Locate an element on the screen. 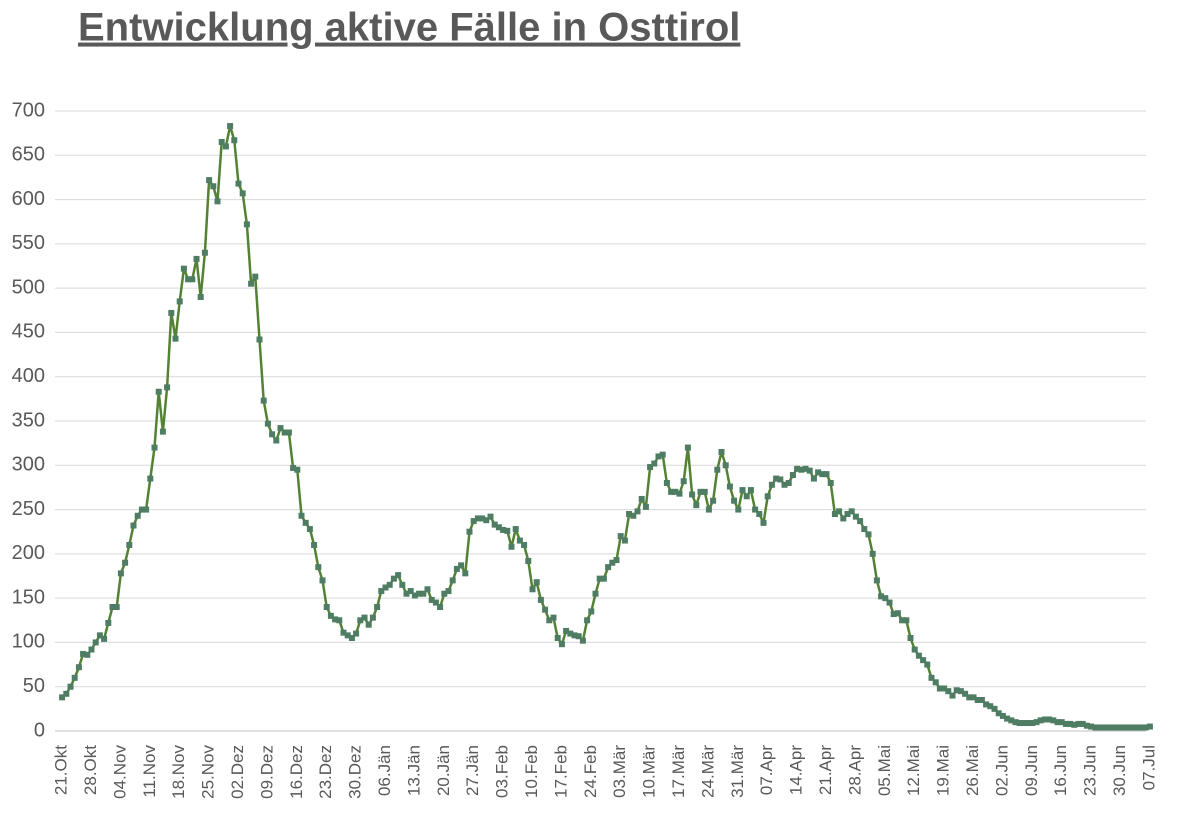 The height and width of the screenshot is (826, 1200). y-tick-label: 350 is located at coordinates (28, 420).